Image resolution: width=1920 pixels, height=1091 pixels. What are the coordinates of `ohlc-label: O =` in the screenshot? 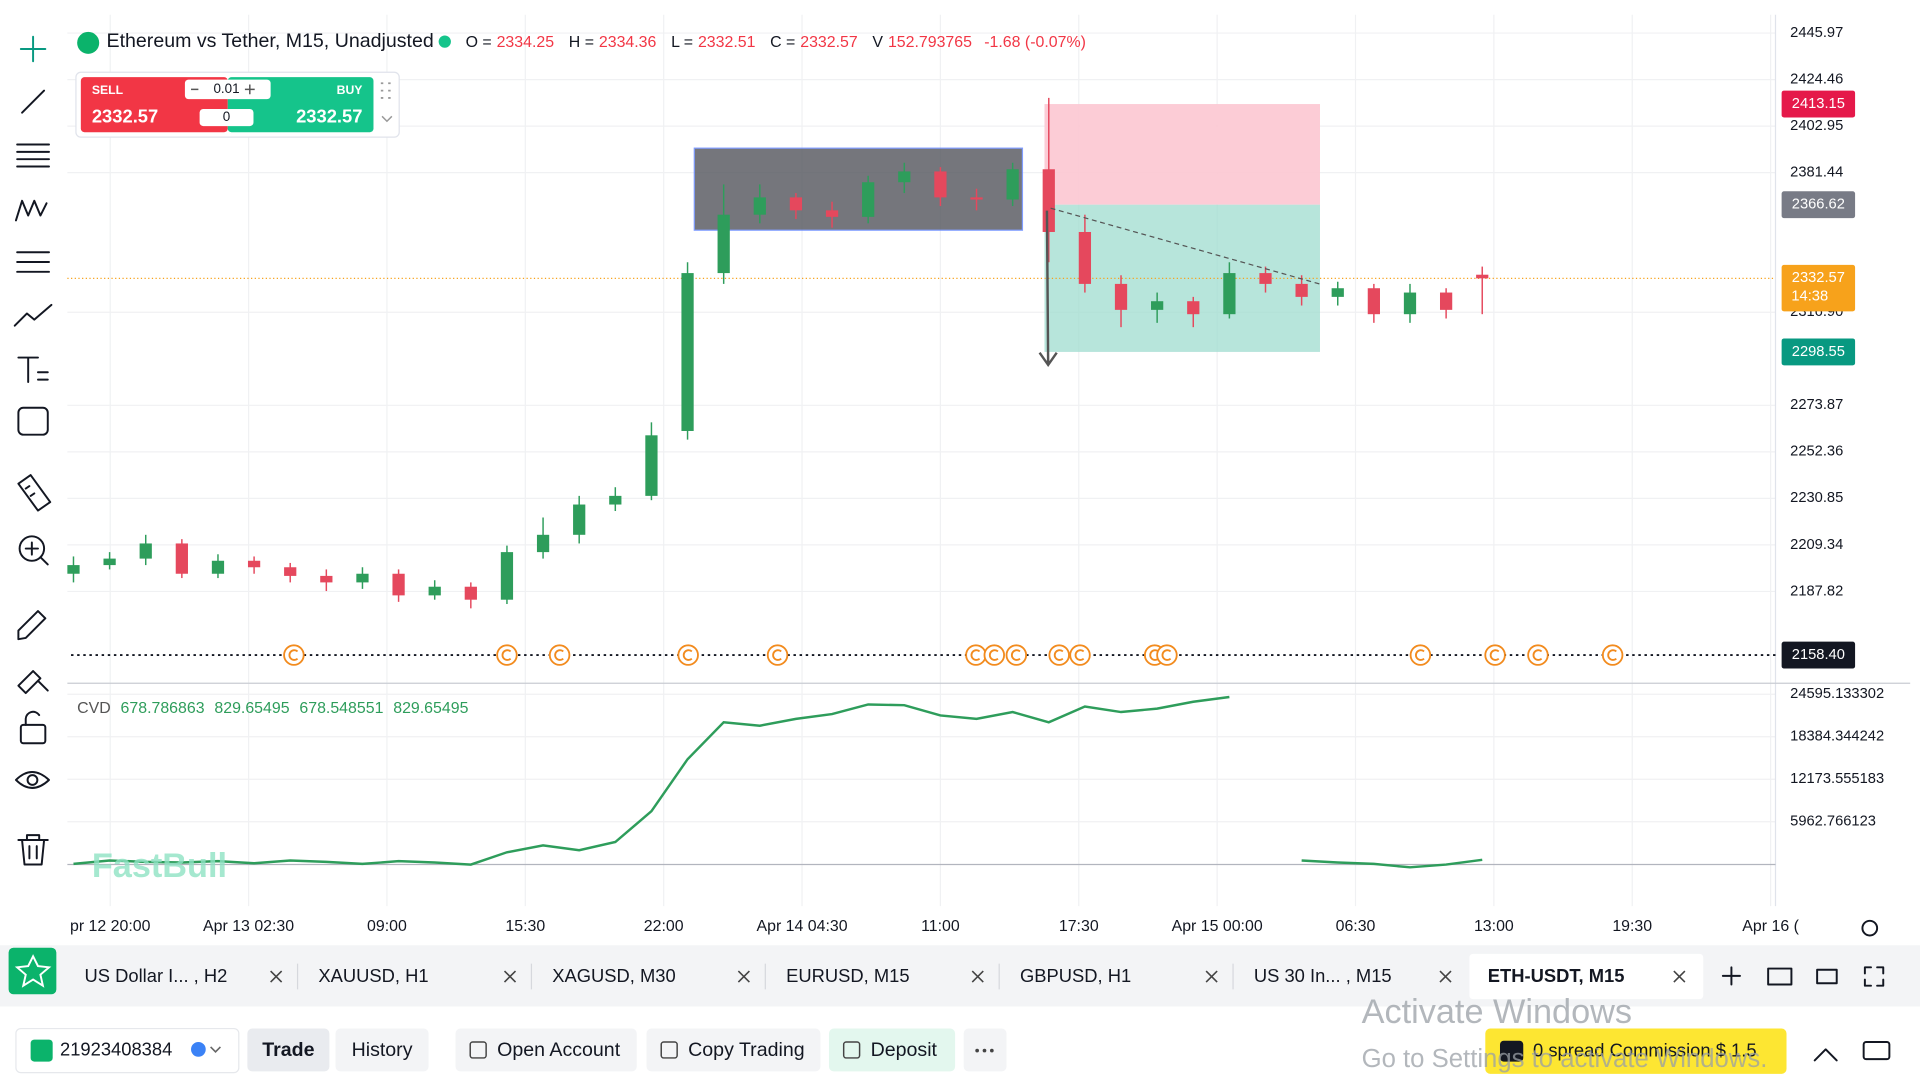 It's located at (479, 42).